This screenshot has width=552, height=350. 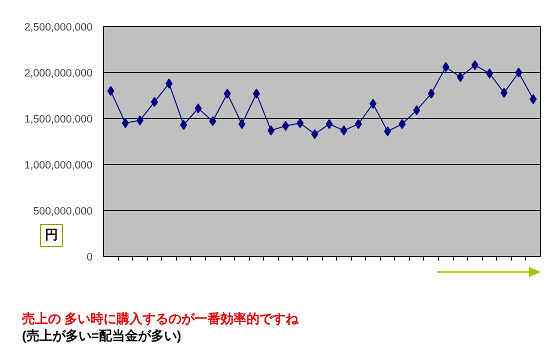 What do you see at coordinates (102, 335) in the screenshot?
I see `text: (売上が多い=配当金が多い)` at bounding box center [102, 335].